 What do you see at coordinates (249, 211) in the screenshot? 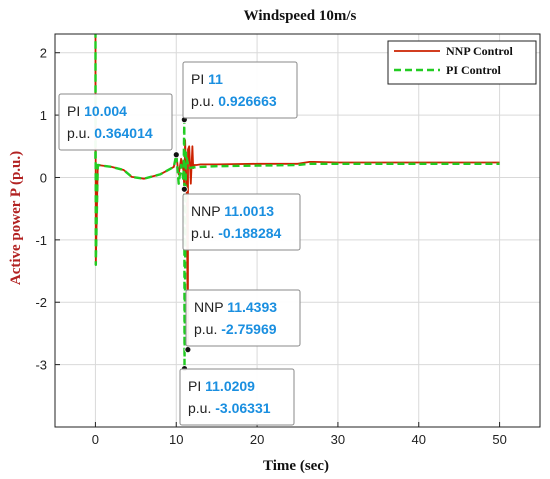
I see `datatip-x-value: 11.0013` at bounding box center [249, 211].